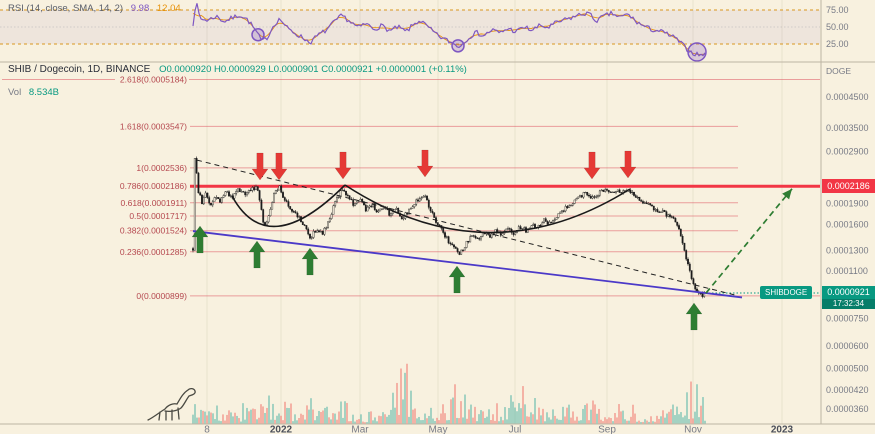  What do you see at coordinates (410, 32) in the screenshot?
I see `rsi-indicator` at bounding box center [410, 32].